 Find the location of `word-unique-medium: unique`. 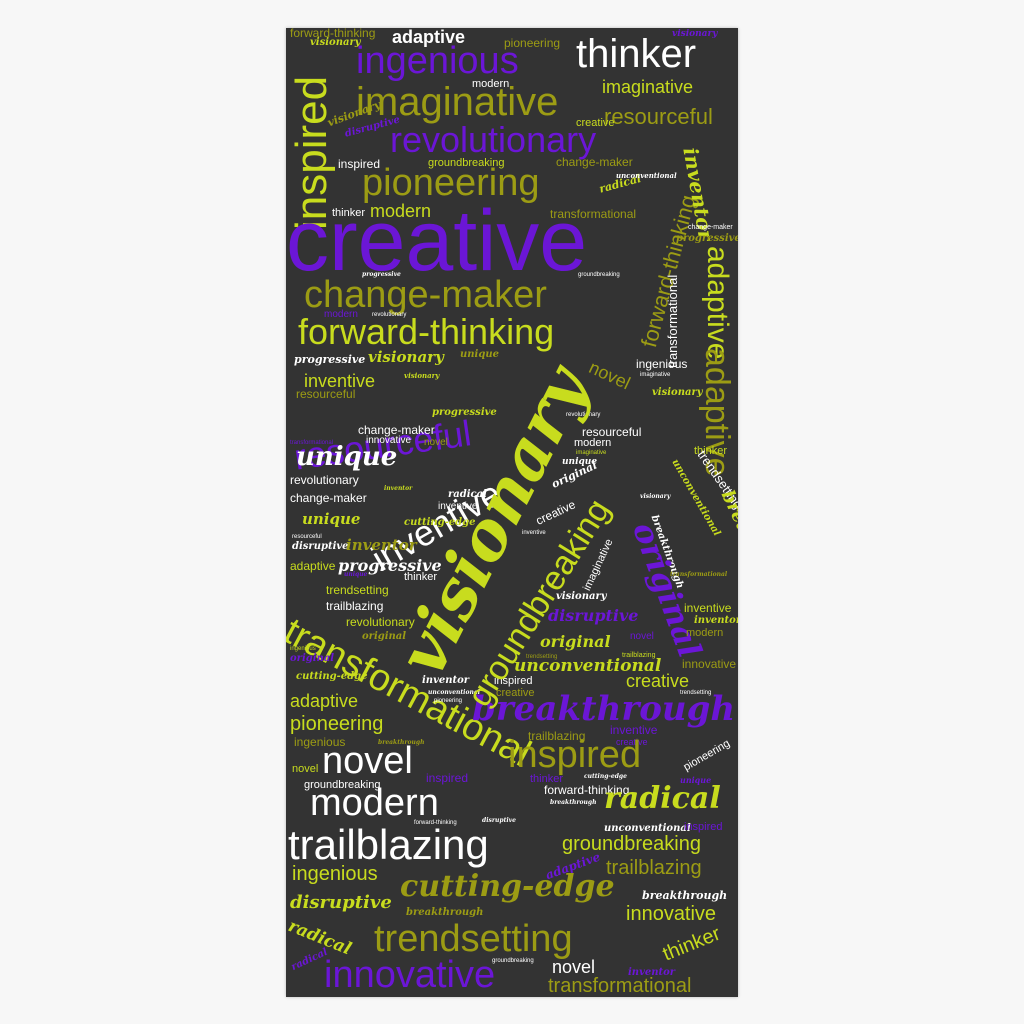

word-unique-medium: unique is located at coordinates (331, 519).